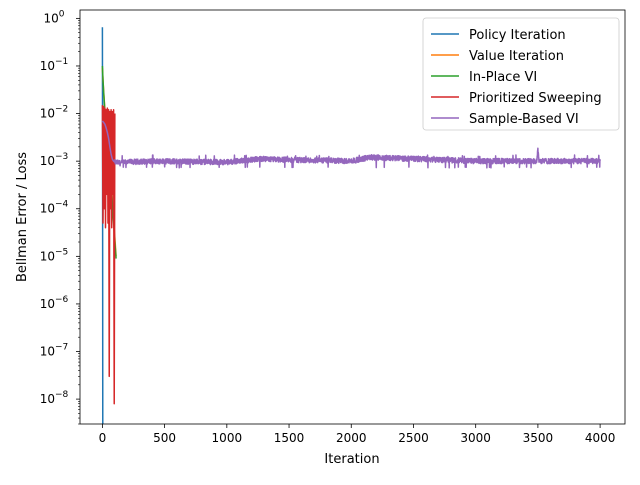 This screenshot has width=640, height=485. What do you see at coordinates (54, 65) in the screenshot?
I see `y-tick-label: 10⁻¹` at bounding box center [54, 65].